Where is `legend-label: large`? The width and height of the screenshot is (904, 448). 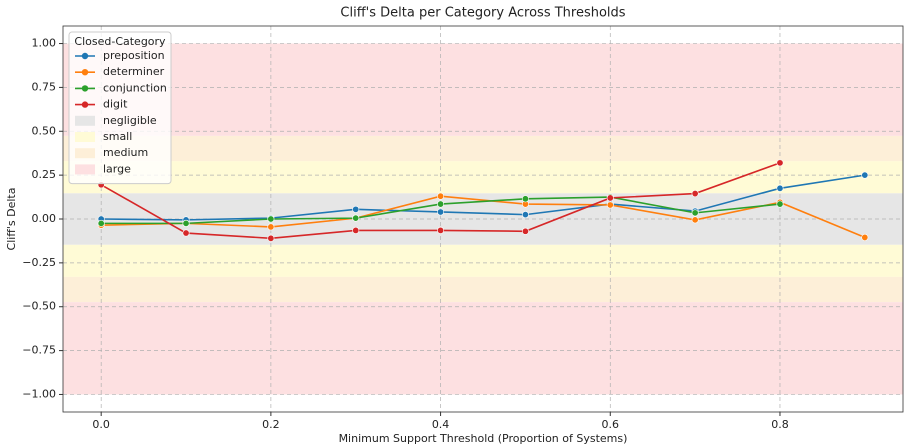 legend-label: large is located at coordinates (117, 168).